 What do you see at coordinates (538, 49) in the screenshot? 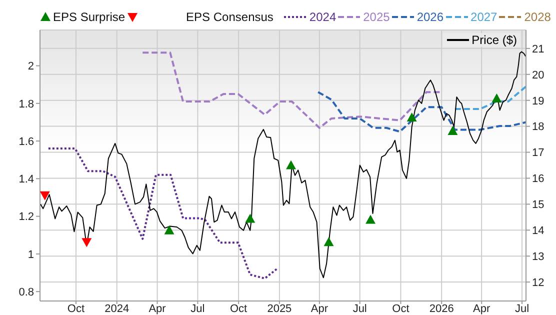
I see `y2-tick-label: 21` at bounding box center [538, 49].